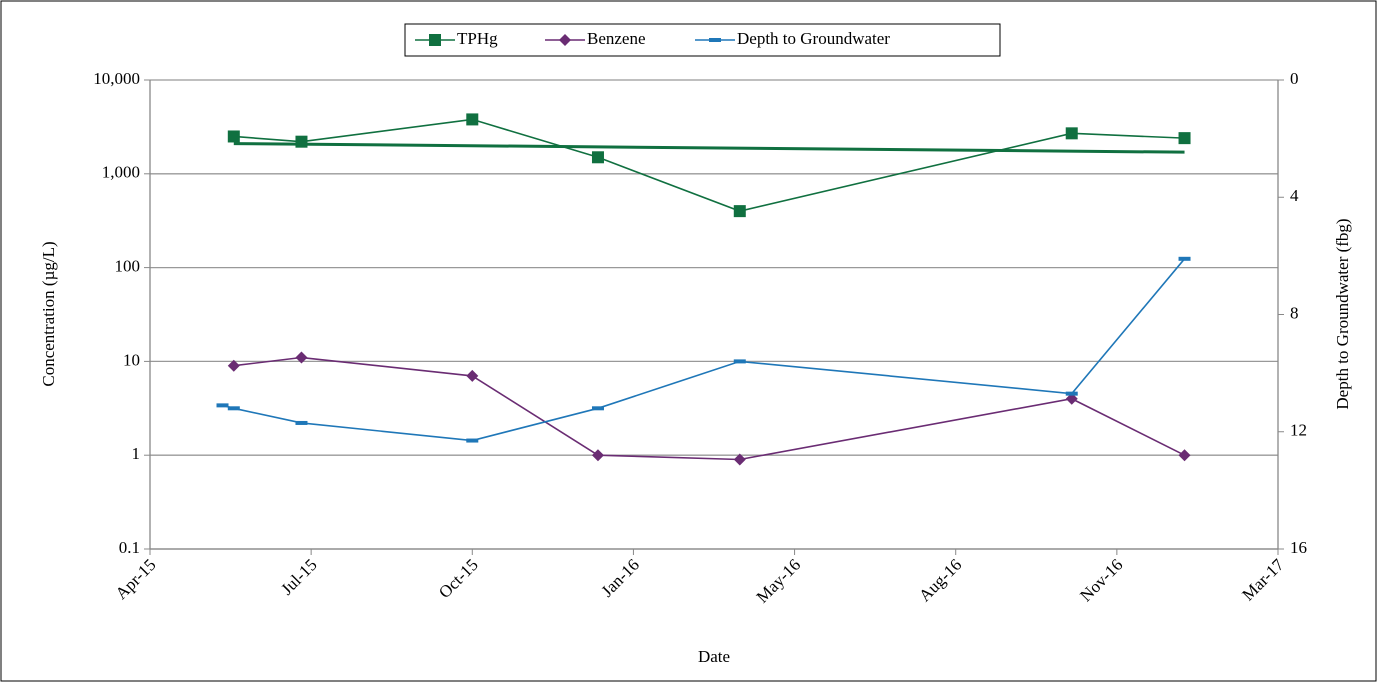 The width and height of the screenshot is (1377, 682). What do you see at coordinates (129, 547) in the screenshot?
I see `y-tick-label: 0.1` at bounding box center [129, 547].